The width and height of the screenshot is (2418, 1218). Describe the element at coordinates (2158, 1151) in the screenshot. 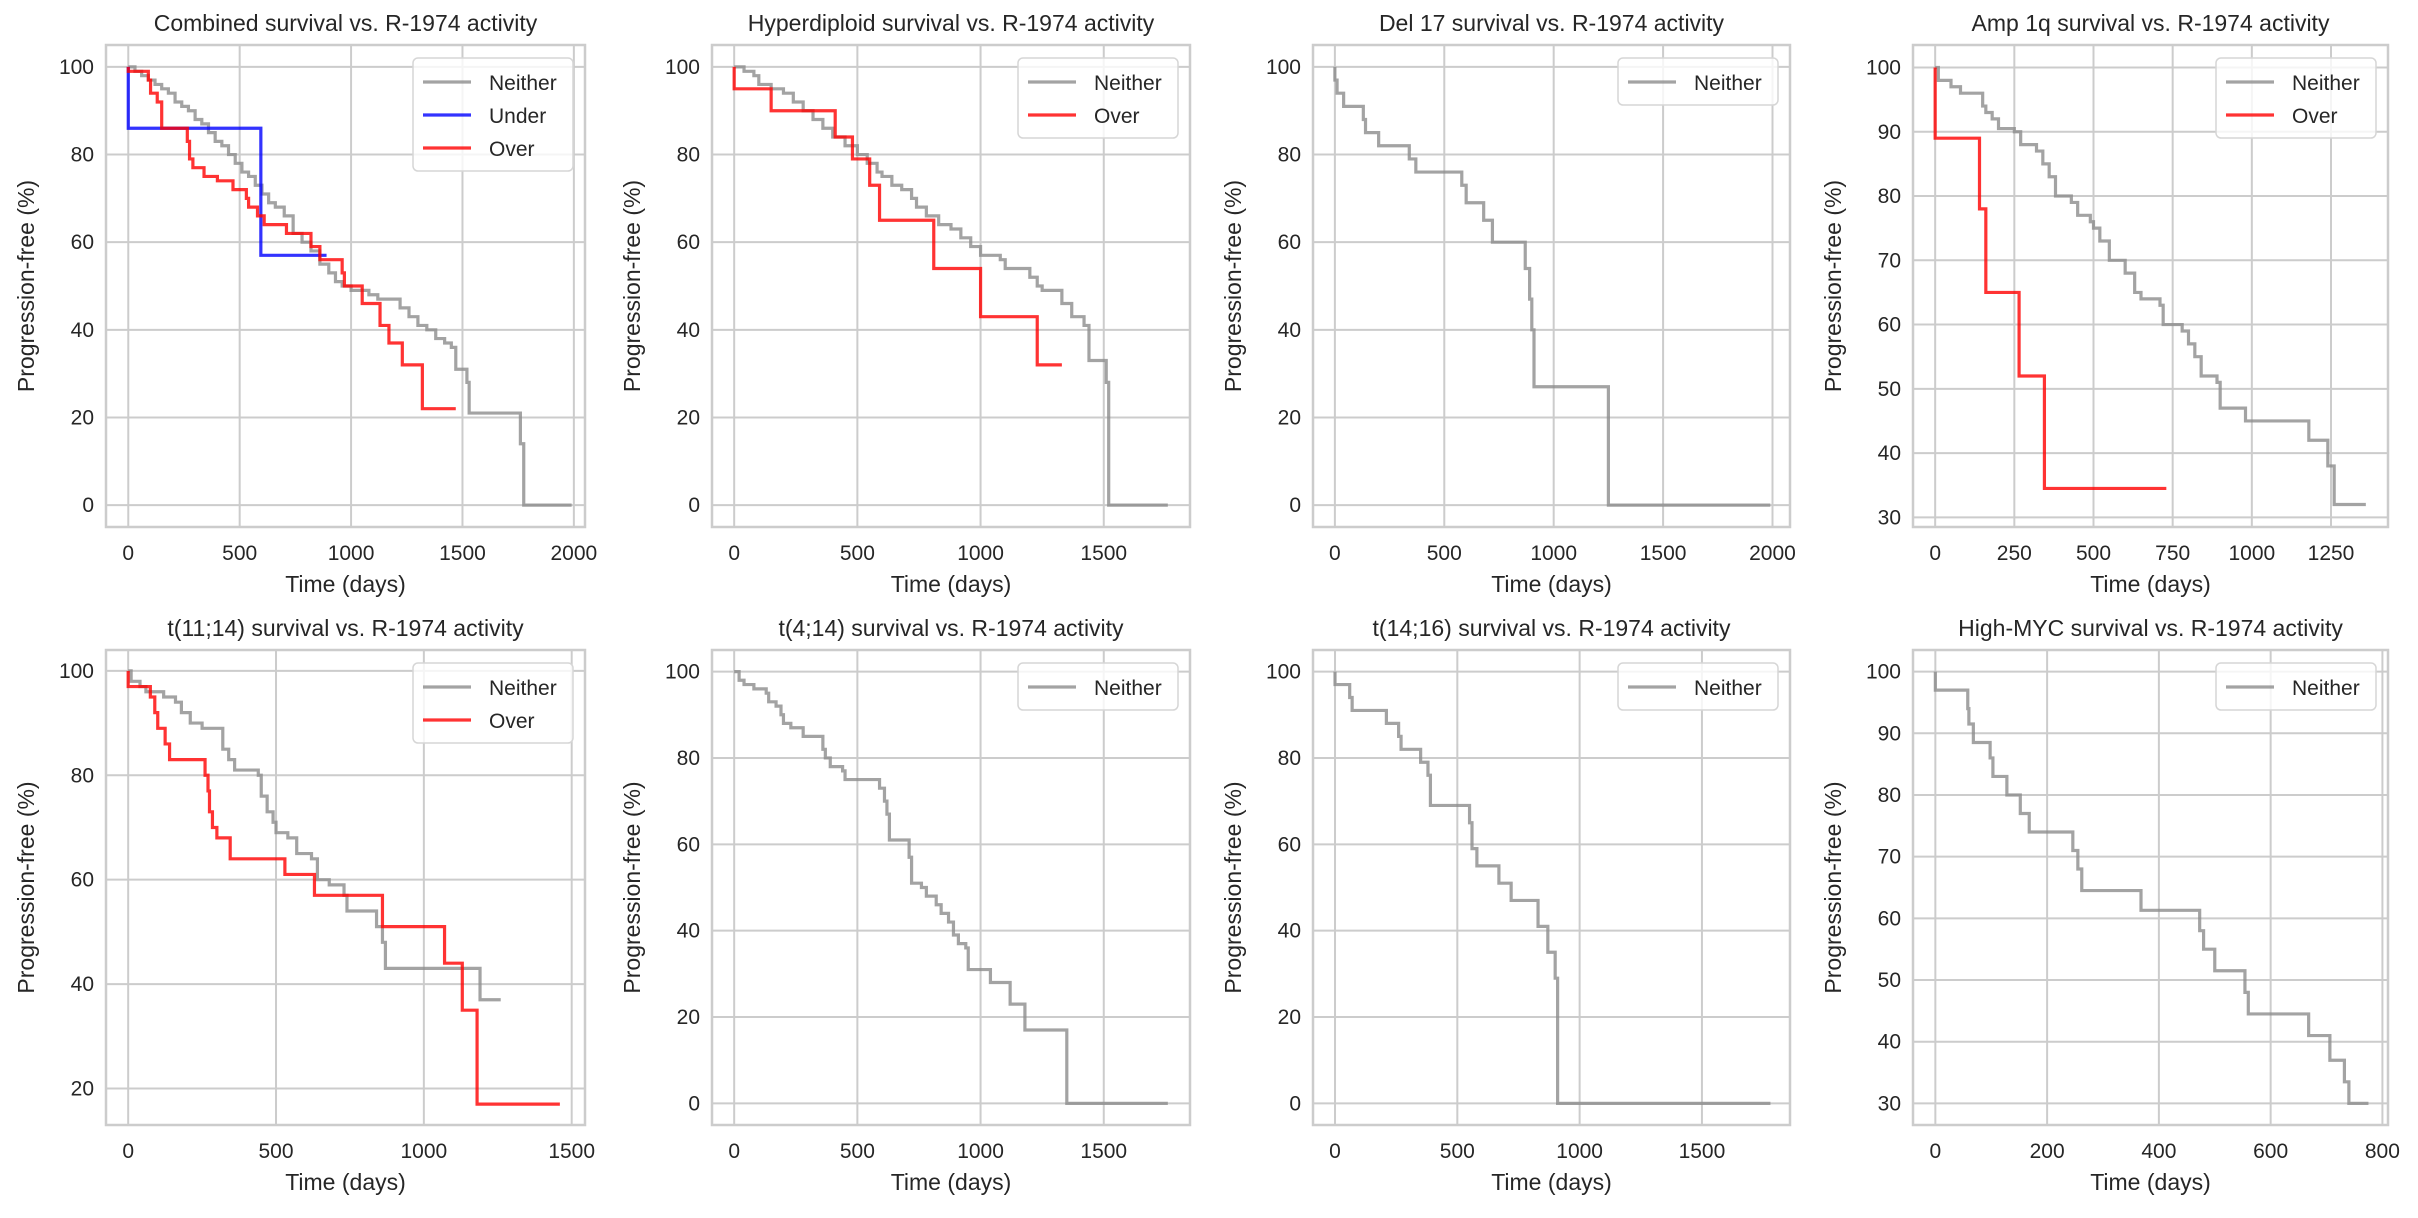

I see `x-tick-label: 400` at that location.